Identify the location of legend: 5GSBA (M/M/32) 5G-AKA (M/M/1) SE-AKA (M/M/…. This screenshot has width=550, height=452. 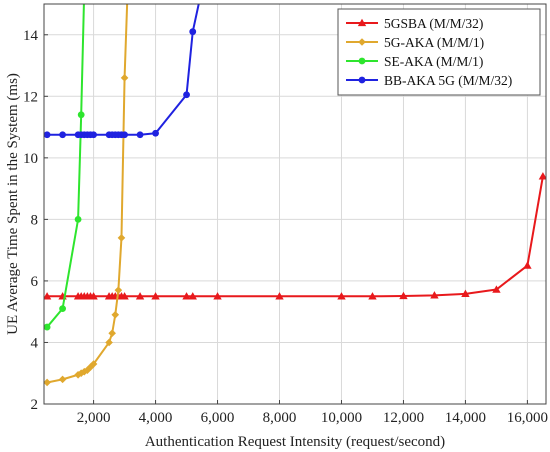
(439, 52).